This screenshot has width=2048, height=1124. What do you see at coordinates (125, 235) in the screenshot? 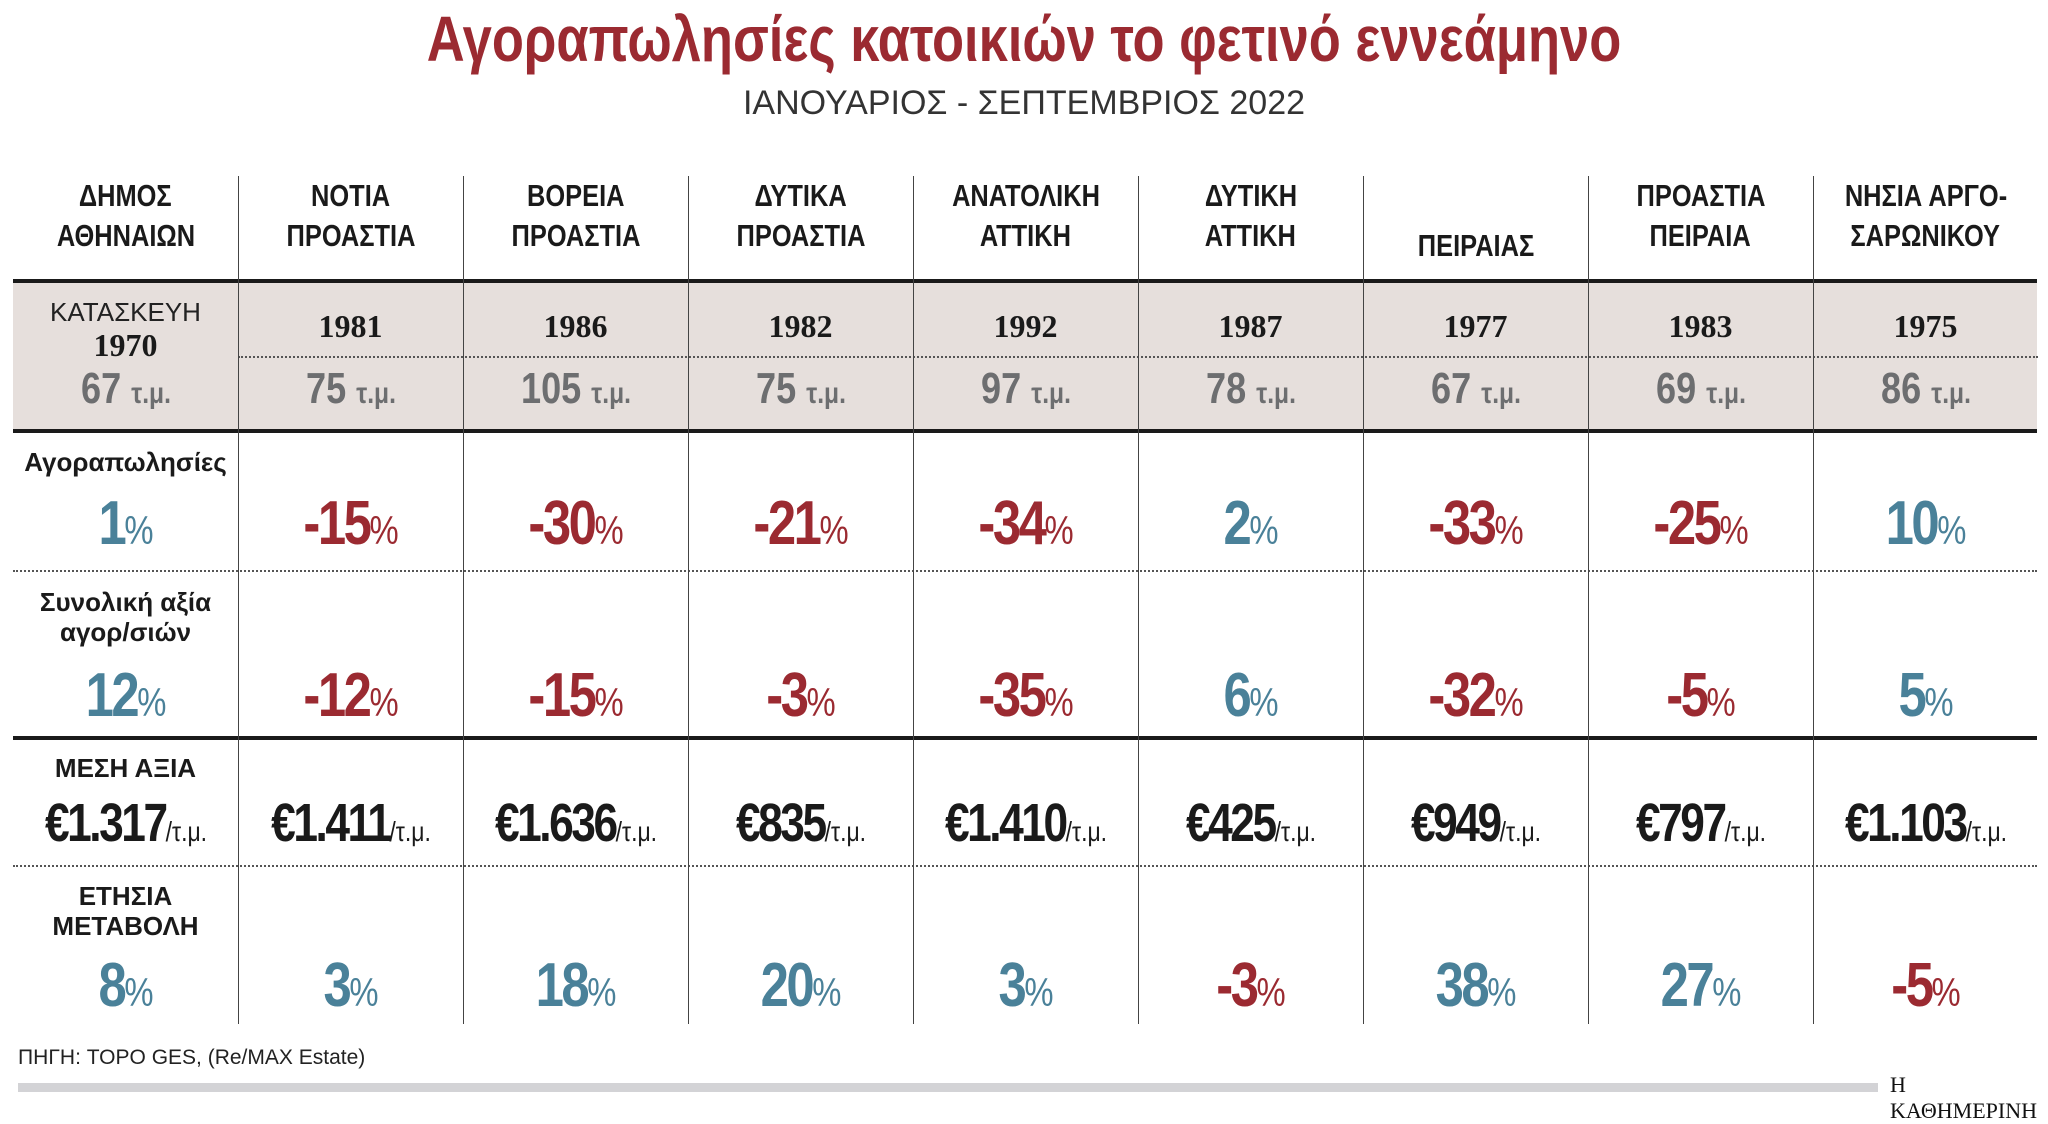
I see `column-header-line: ΑΘΗΝΑΙΩΝ` at bounding box center [125, 235].